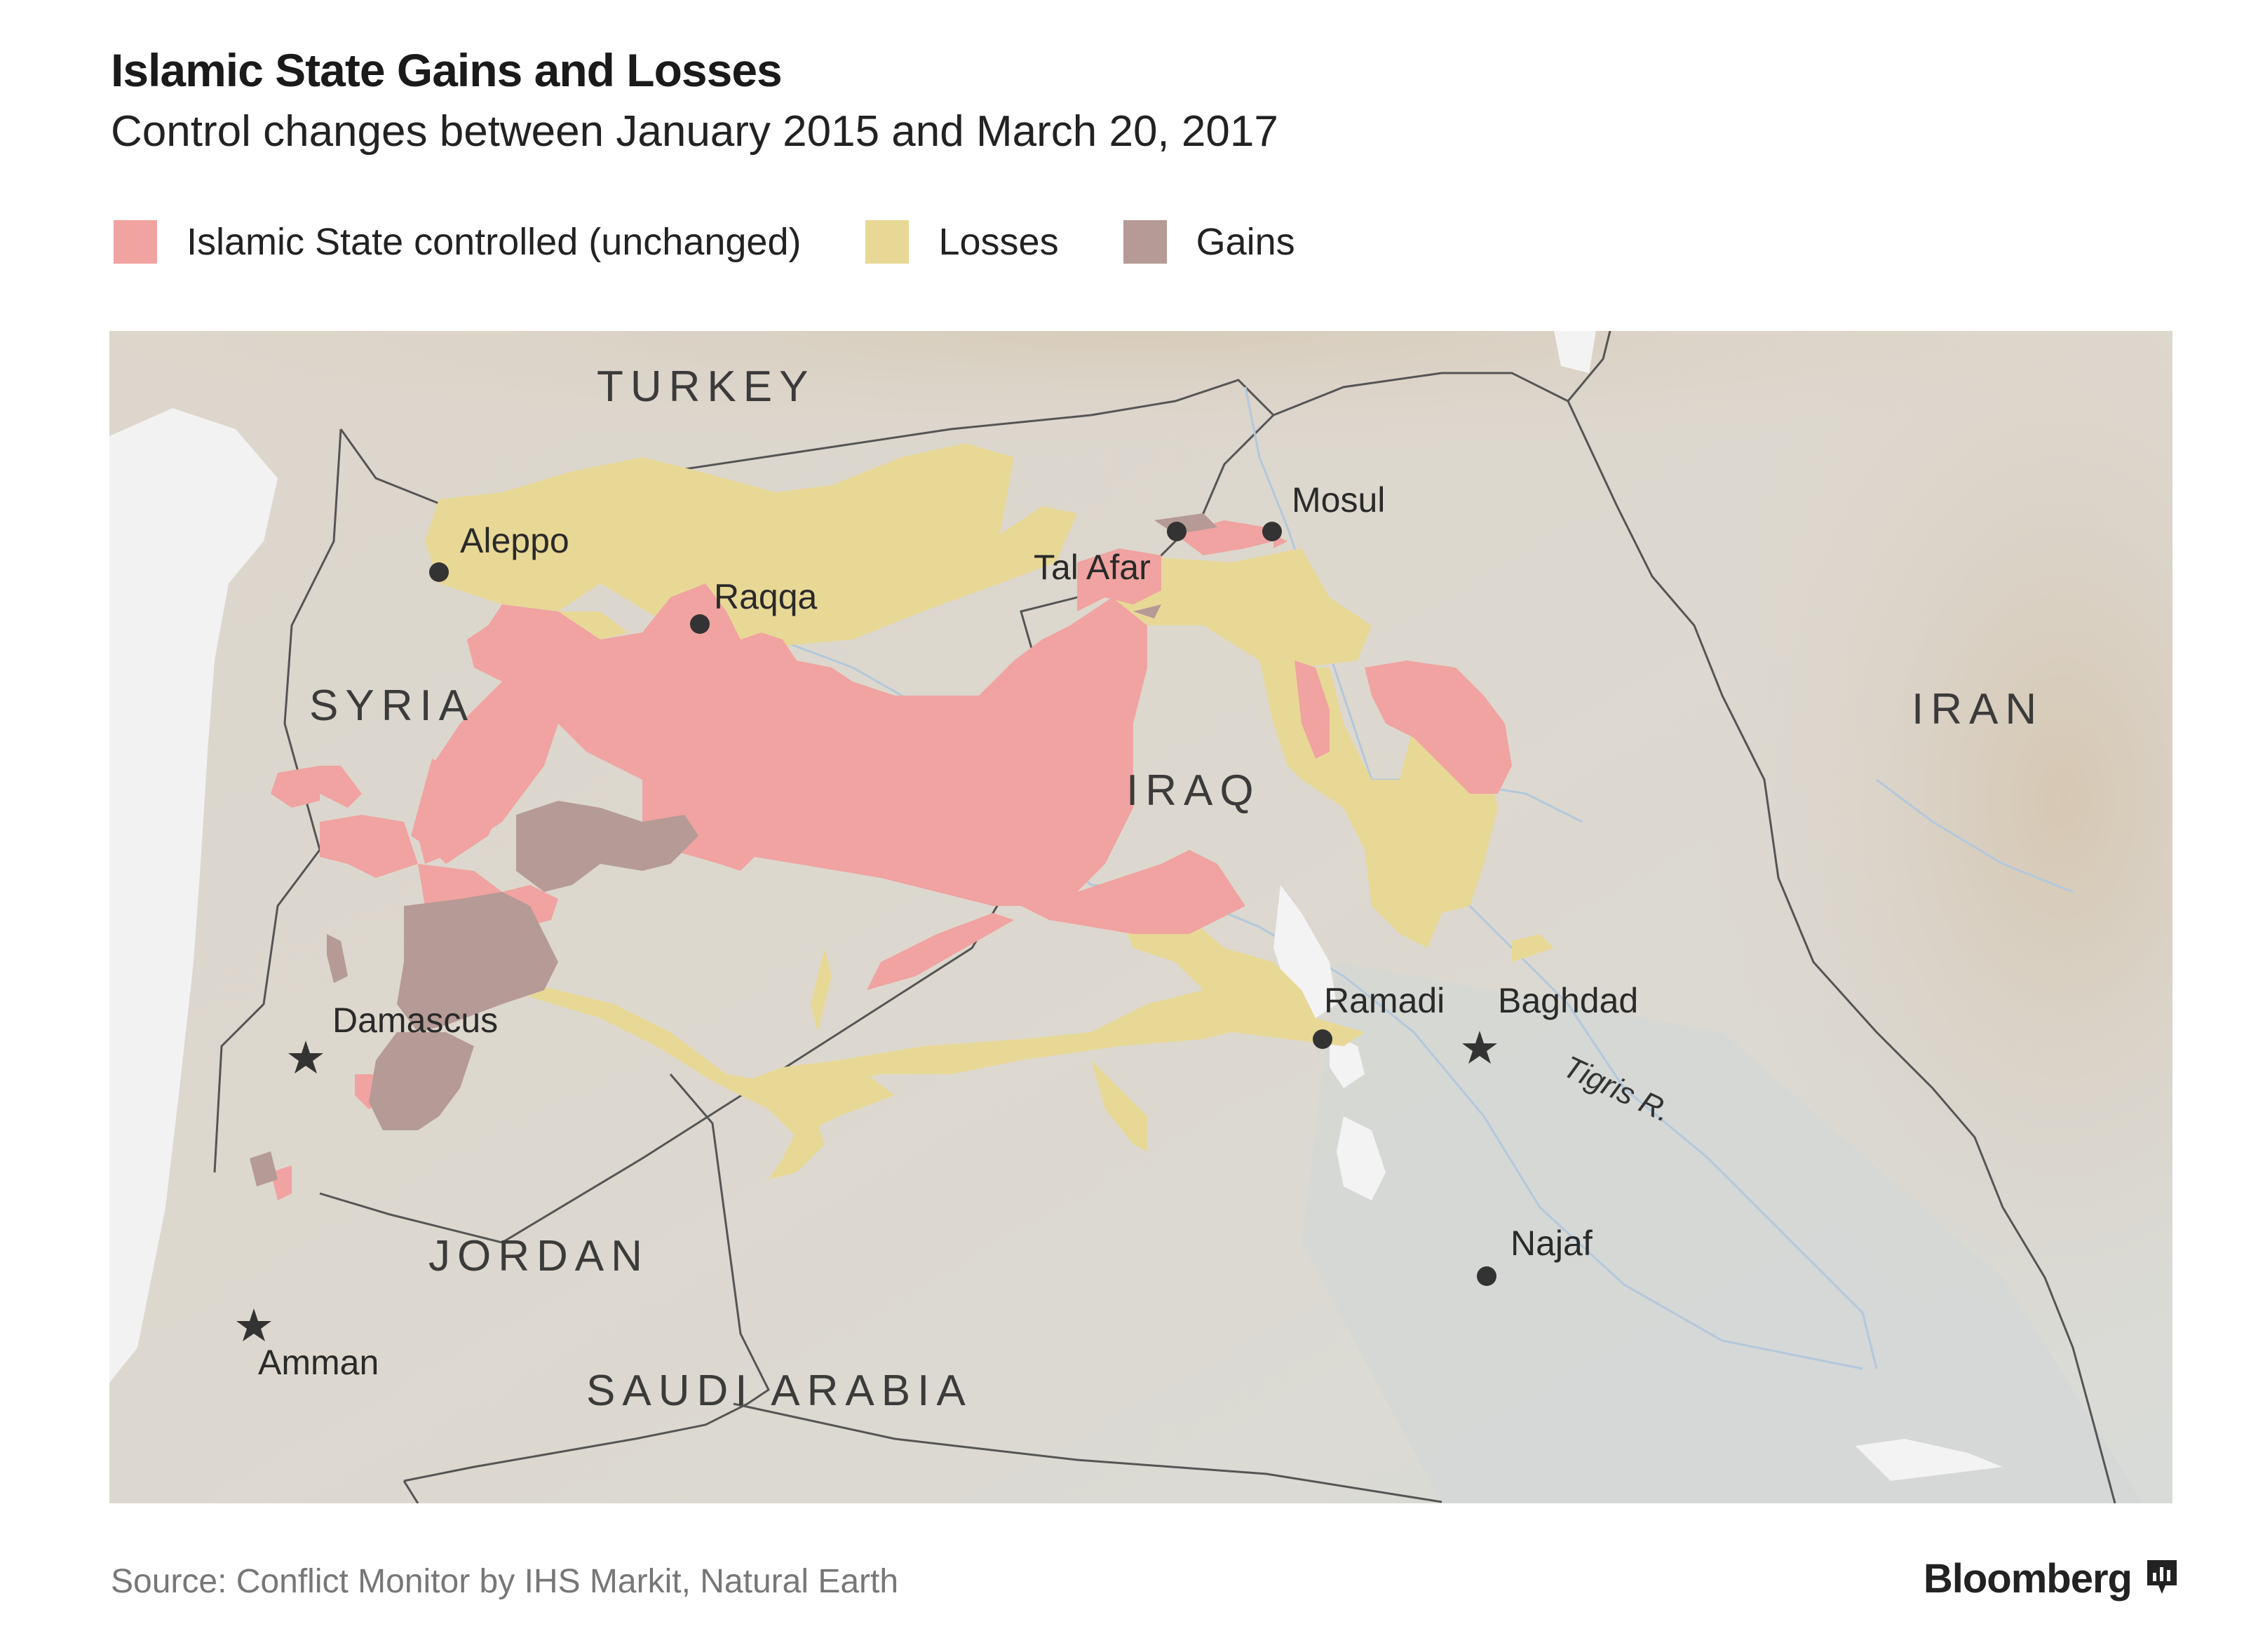 The width and height of the screenshot is (2244, 1652). I want to click on is-anbar-spur, so click(941, 951).